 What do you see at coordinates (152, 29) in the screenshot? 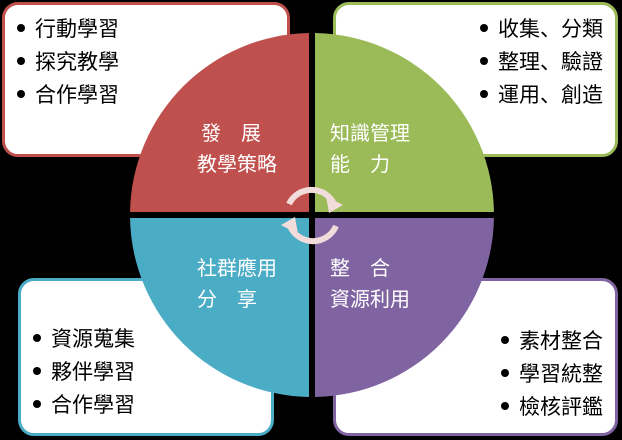
I see `list-item: 行動學習` at bounding box center [152, 29].